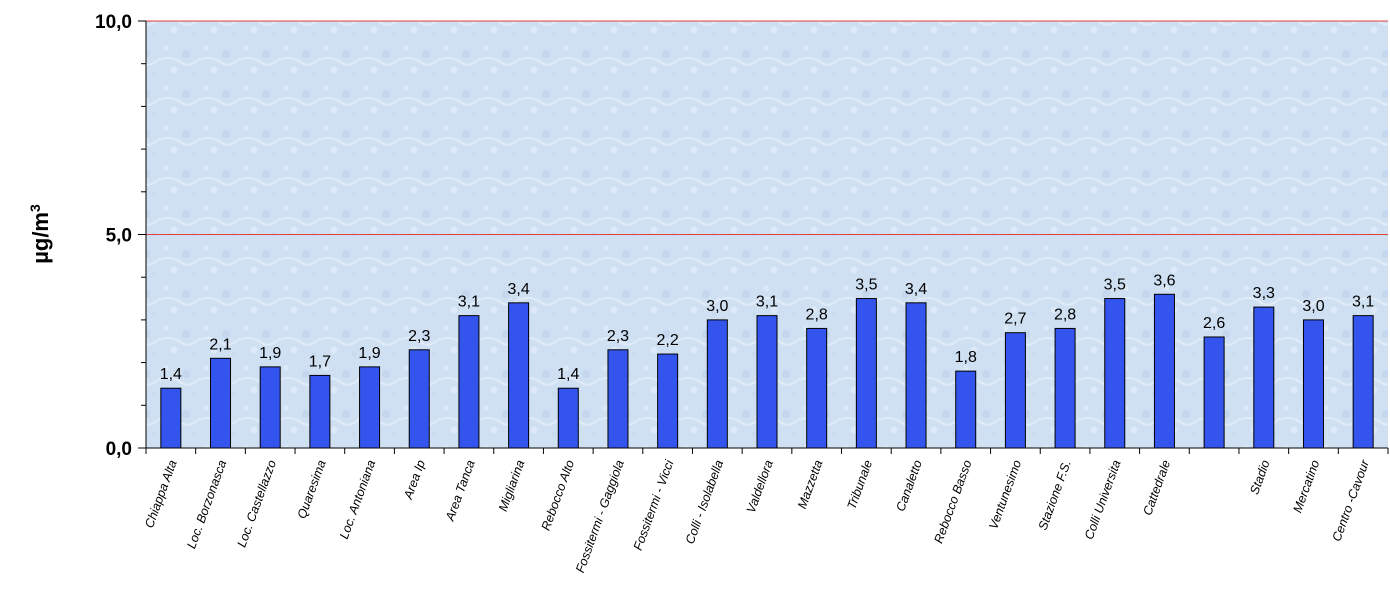 The width and height of the screenshot is (1390, 606). What do you see at coordinates (206, 504) in the screenshot?
I see `category-label: Loc. Borzonasca` at bounding box center [206, 504].